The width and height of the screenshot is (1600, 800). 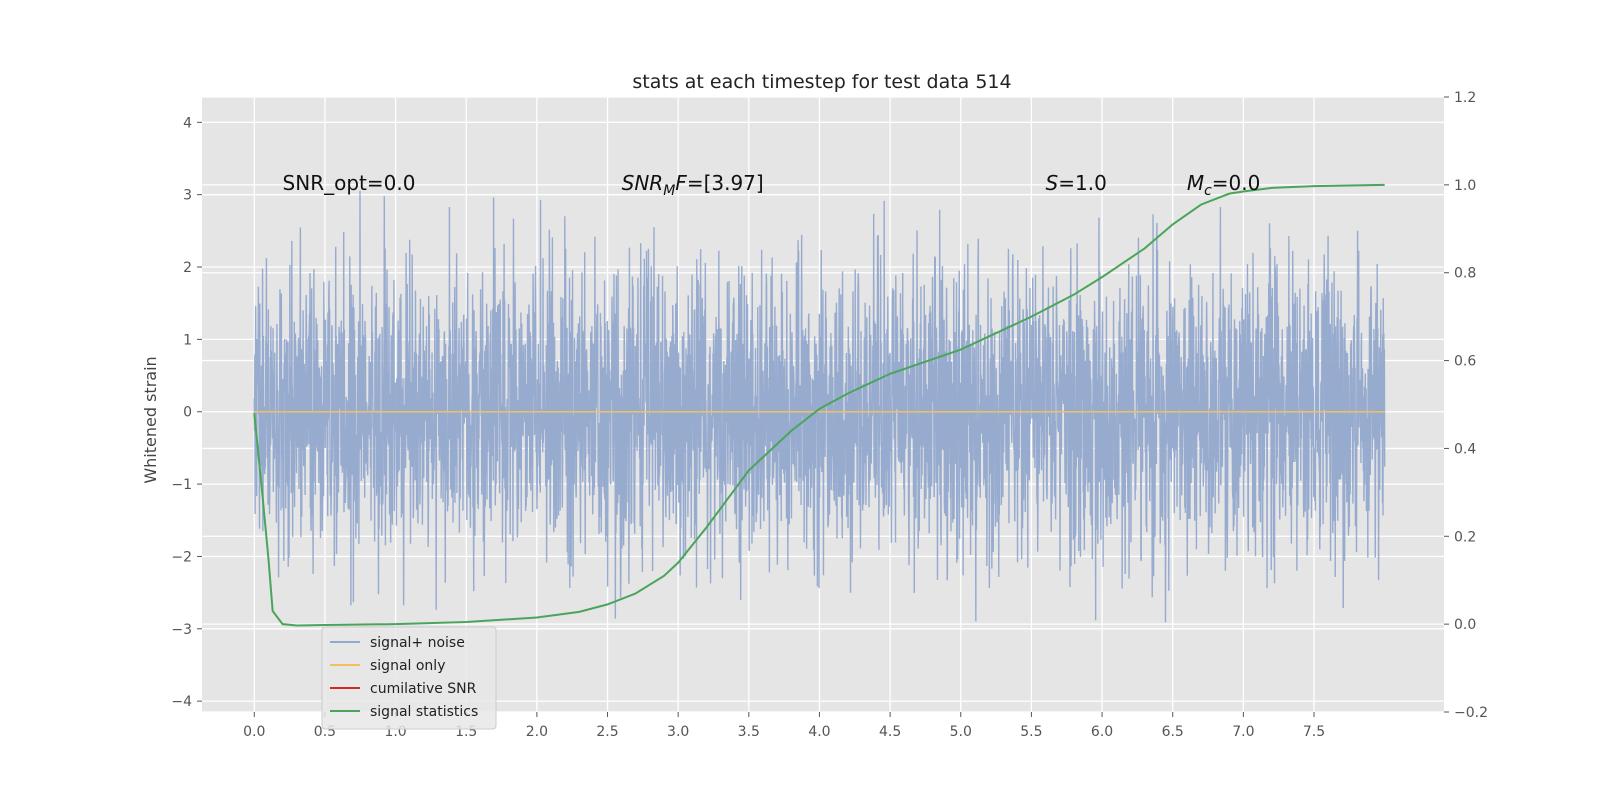 I want to click on y-tick-label: −3, so click(x=181, y=630).